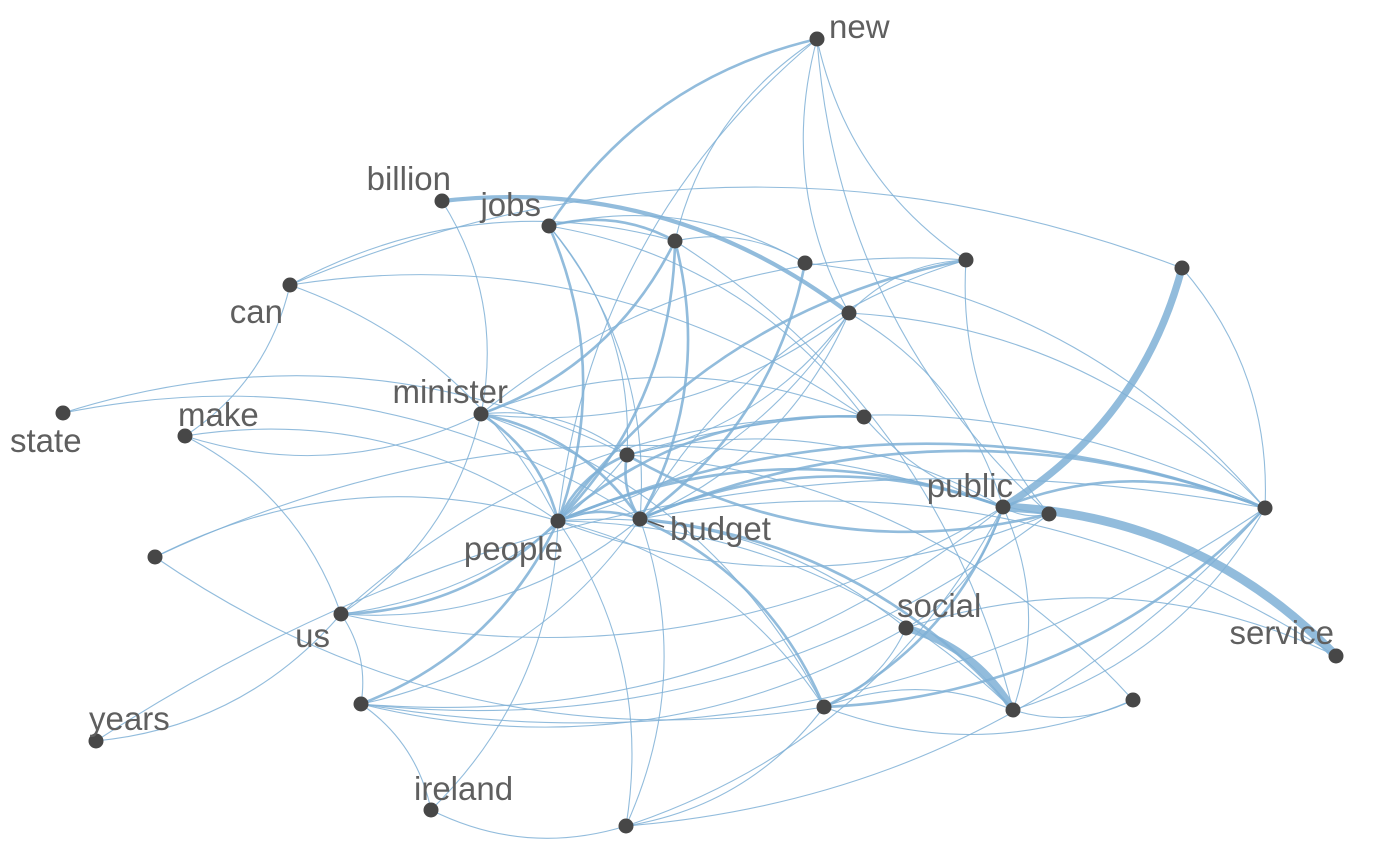  I want to click on edge-n1-people, so click(616, 381).